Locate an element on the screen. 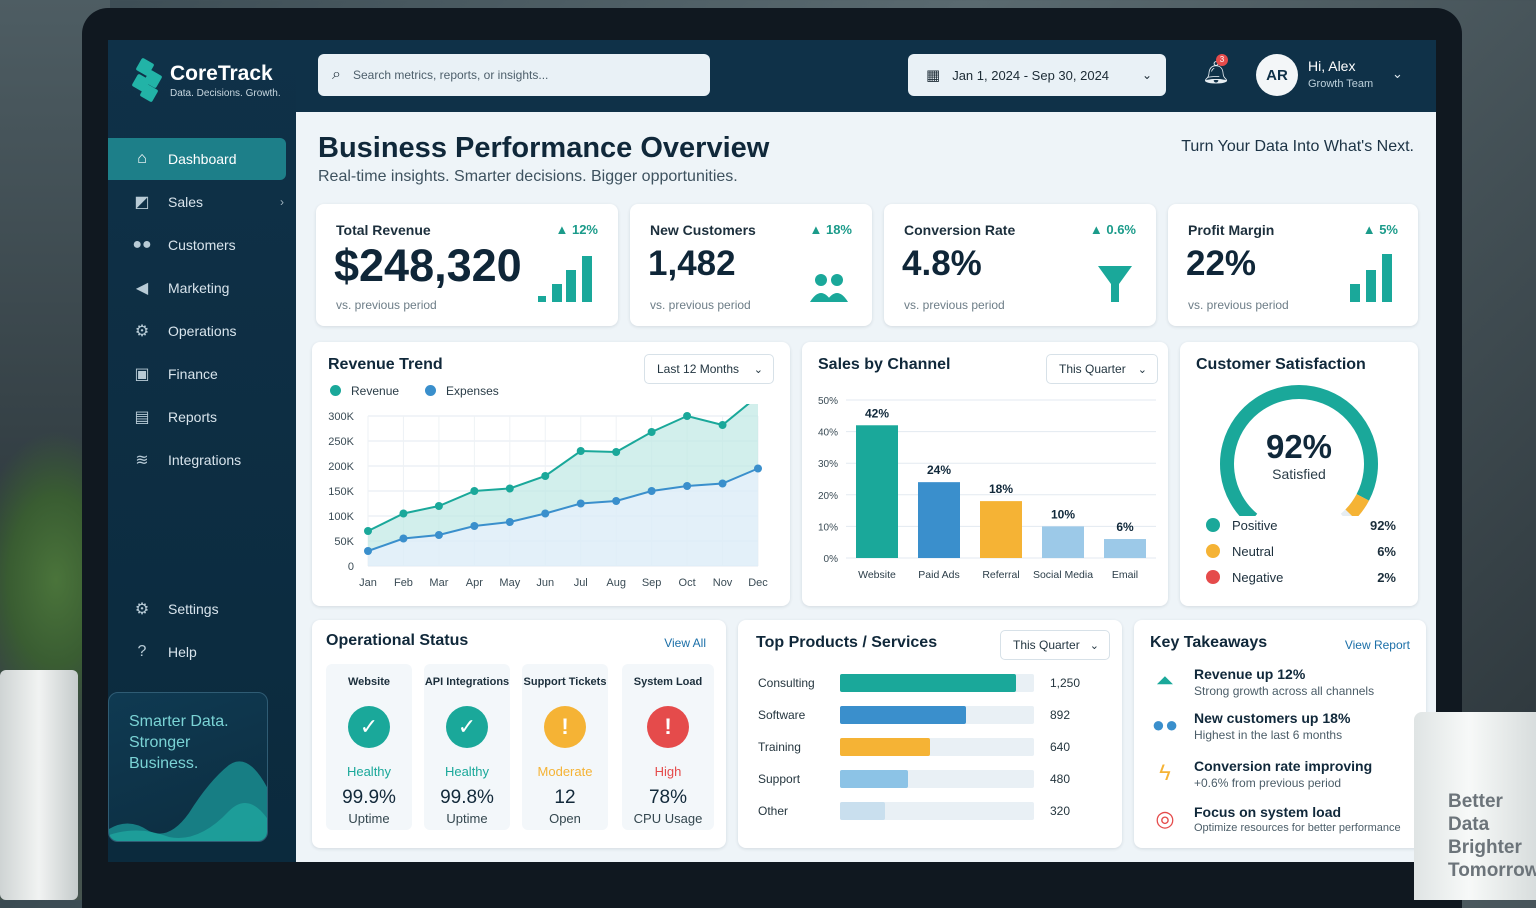 The height and width of the screenshot is (908, 1536). sidebar-item-dashboard: ⌂ Dashboard is located at coordinates (197, 159).